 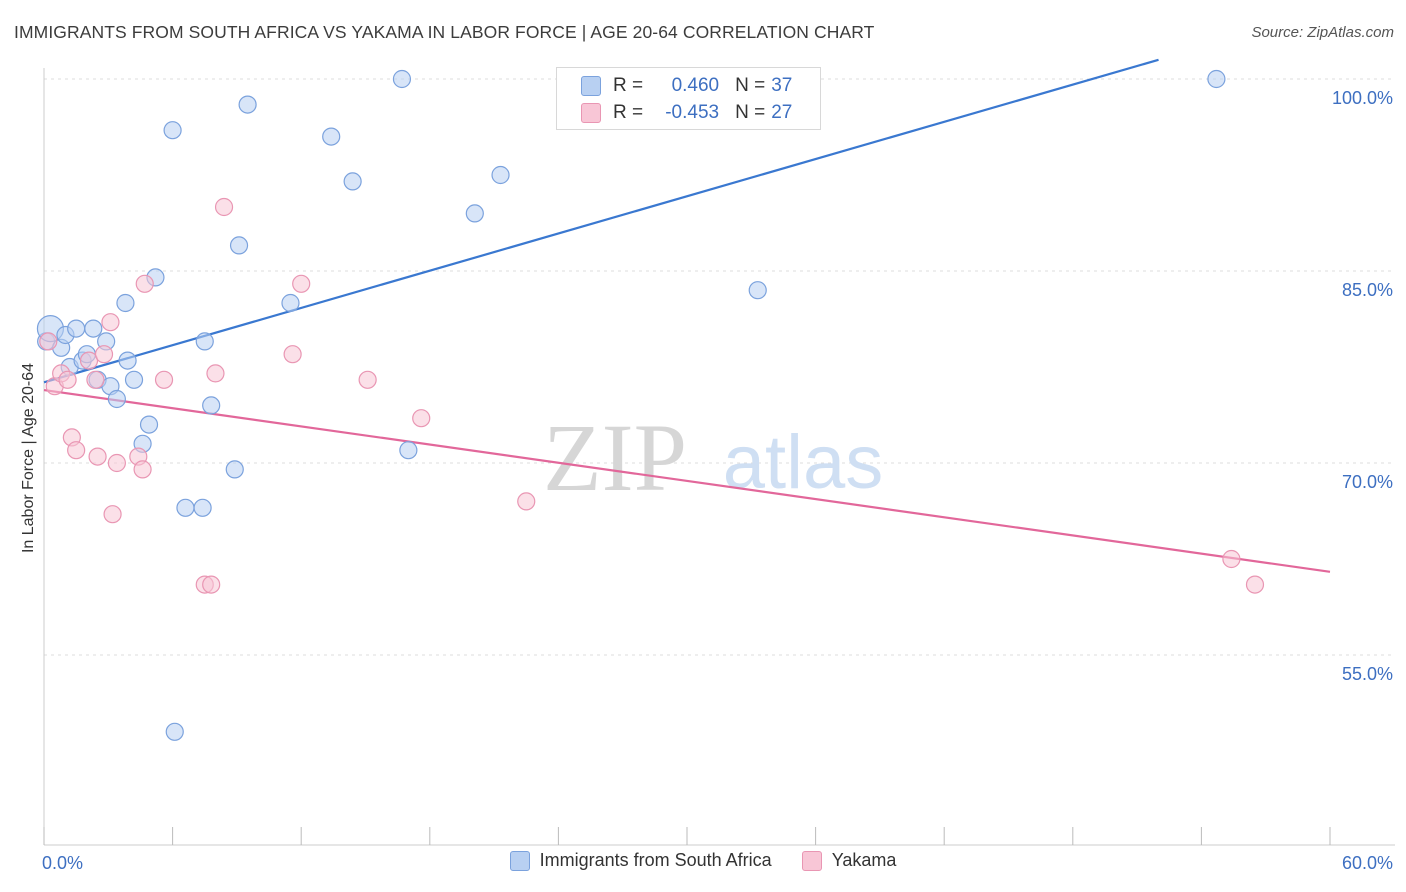 What do you see at coordinates (692, 112) in the screenshot?
I see `r-value: -0.453` at bounding box center [692, 112].